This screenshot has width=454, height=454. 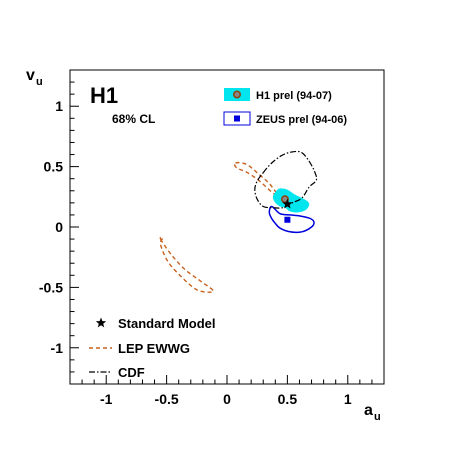 I want to click on x-tick-label: 1, so click(x=348, y=399).